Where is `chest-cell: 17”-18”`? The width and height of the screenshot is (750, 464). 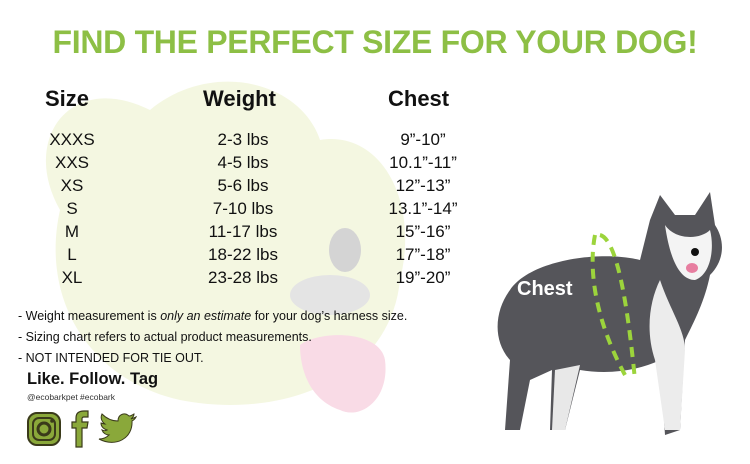 chest-cell: 17”-18” is located at coordinates (423, 254).